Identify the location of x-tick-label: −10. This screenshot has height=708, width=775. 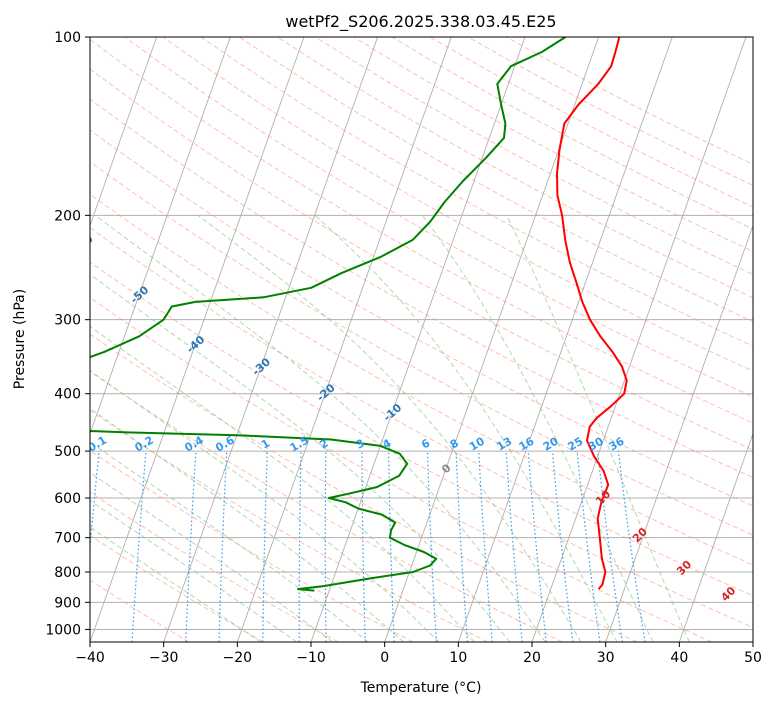
(311, 658).